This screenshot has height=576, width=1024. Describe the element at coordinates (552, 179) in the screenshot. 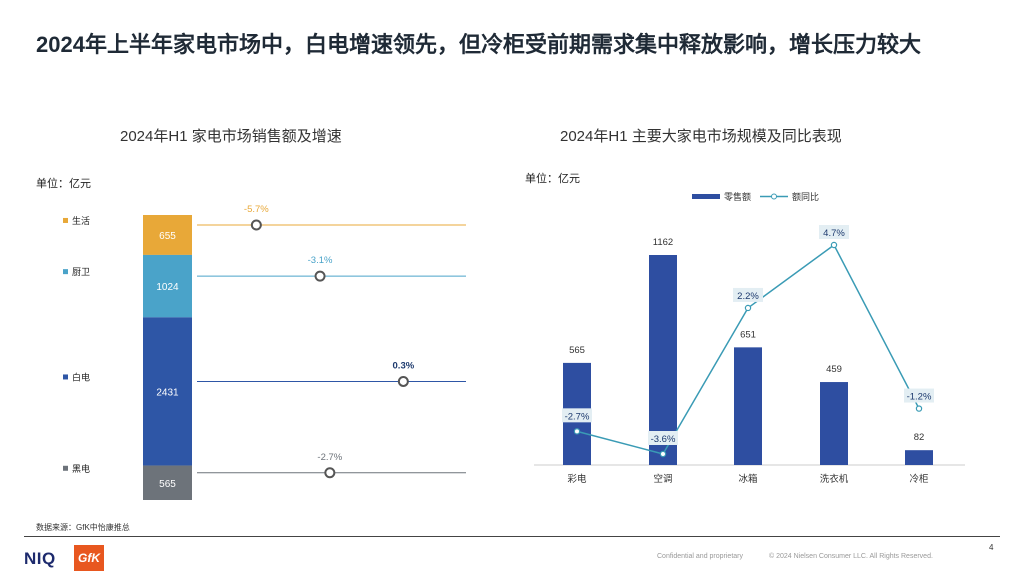

I see `right-chart-unit: 单位：亿元` at that location.